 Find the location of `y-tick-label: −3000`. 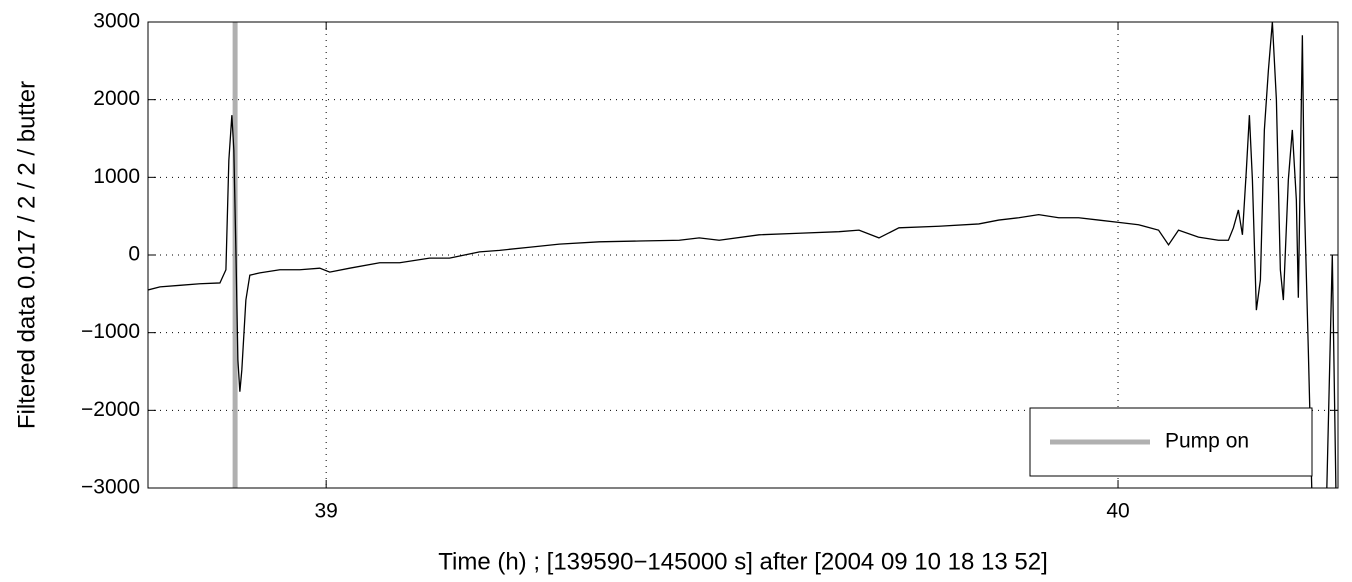

y-tick-label: −3000 is located at coordinates (110, 487).